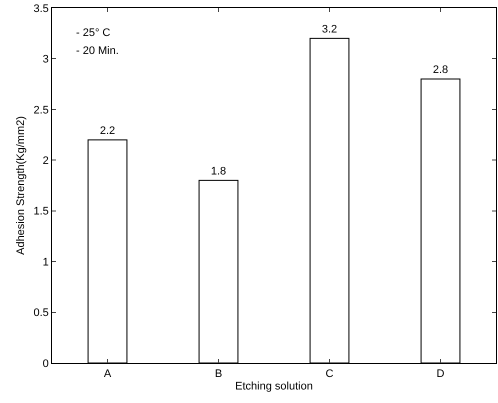 This screenshot has height=403, width=498. Describe the element at coordinates (41, 313) in the screenshot. I see `y-tick-label: 0.5` at that location.